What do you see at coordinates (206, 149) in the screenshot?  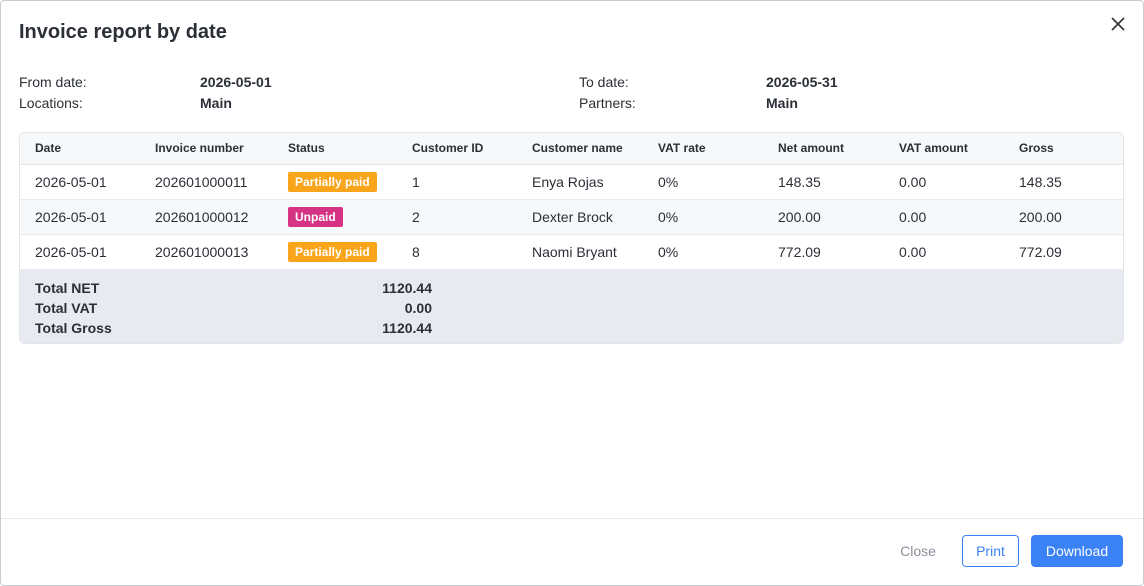 I see `column-header: Invoice number` at bounding box center [206, 149].